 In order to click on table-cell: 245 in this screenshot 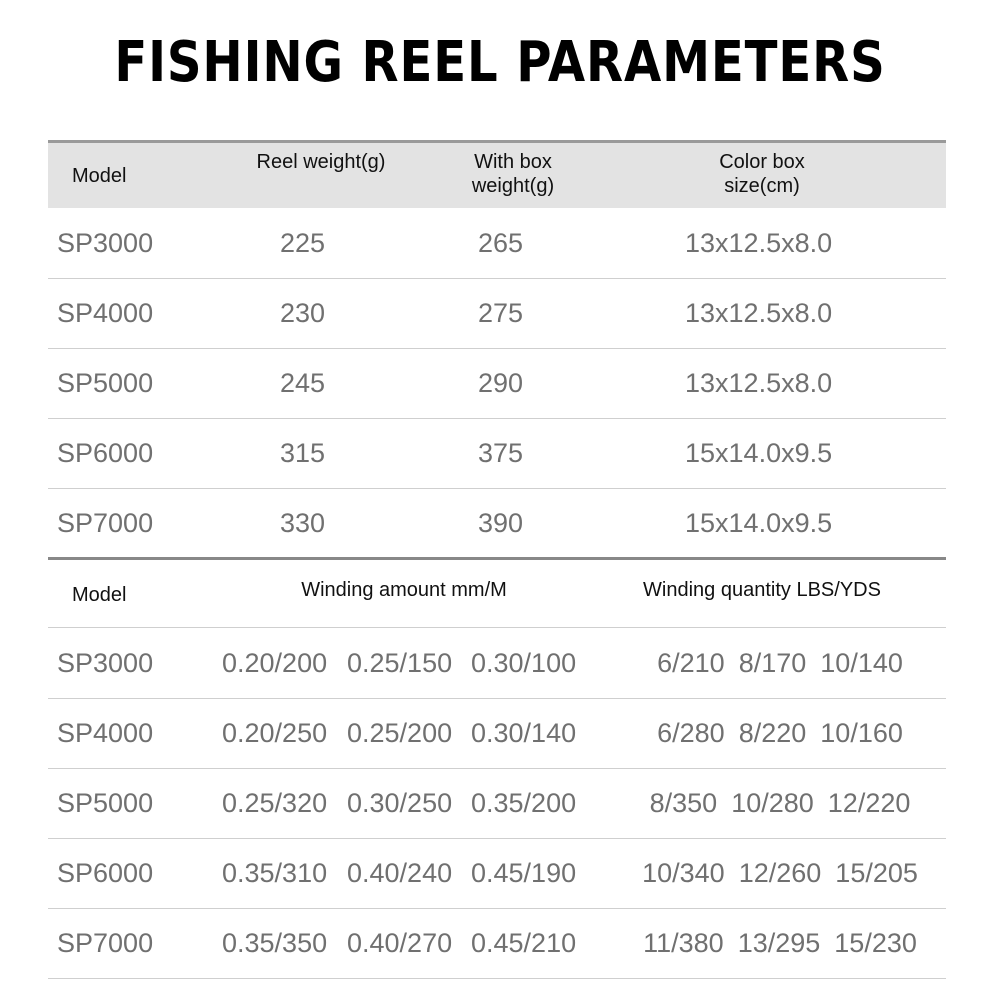, I will do `click(303, 383)`.